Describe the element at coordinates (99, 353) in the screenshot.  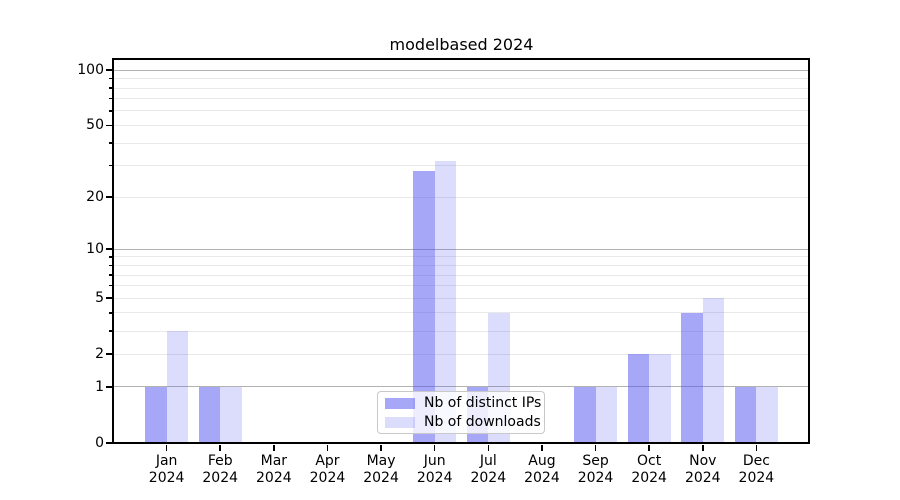
I see `y-tick-label: 2` at that location.